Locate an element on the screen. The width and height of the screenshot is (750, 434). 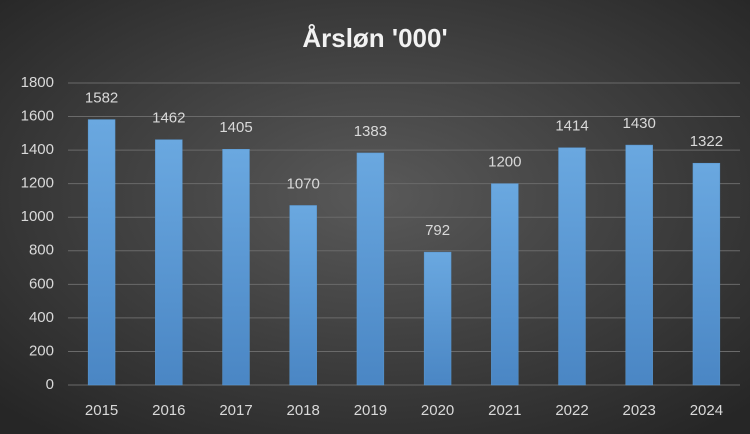
data-label: 1200 is located at coordinates (504, 162).